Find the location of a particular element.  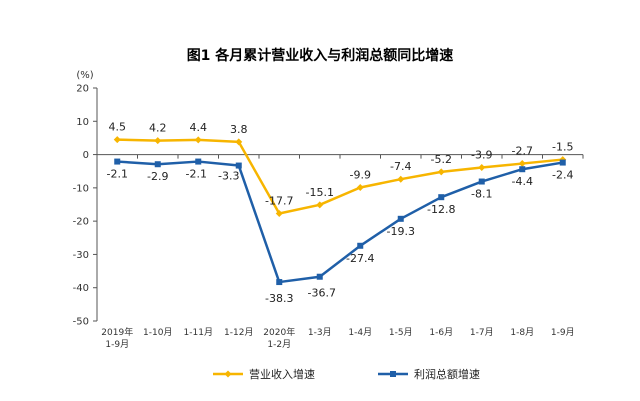

legend: 营业收入增速 利润总额增速 is located at coordinates (346, 374).